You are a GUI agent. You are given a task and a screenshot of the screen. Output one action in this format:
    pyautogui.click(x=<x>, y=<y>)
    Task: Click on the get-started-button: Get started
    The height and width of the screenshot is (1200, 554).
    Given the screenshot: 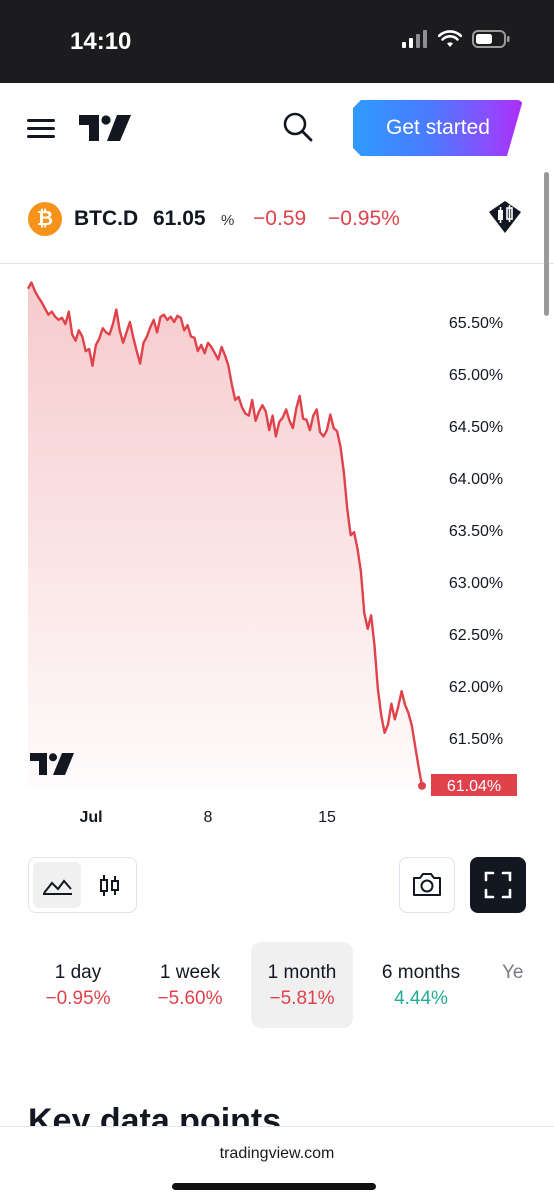 What is the action you would take?
    pyautogui.click(x=438, y=128)
    